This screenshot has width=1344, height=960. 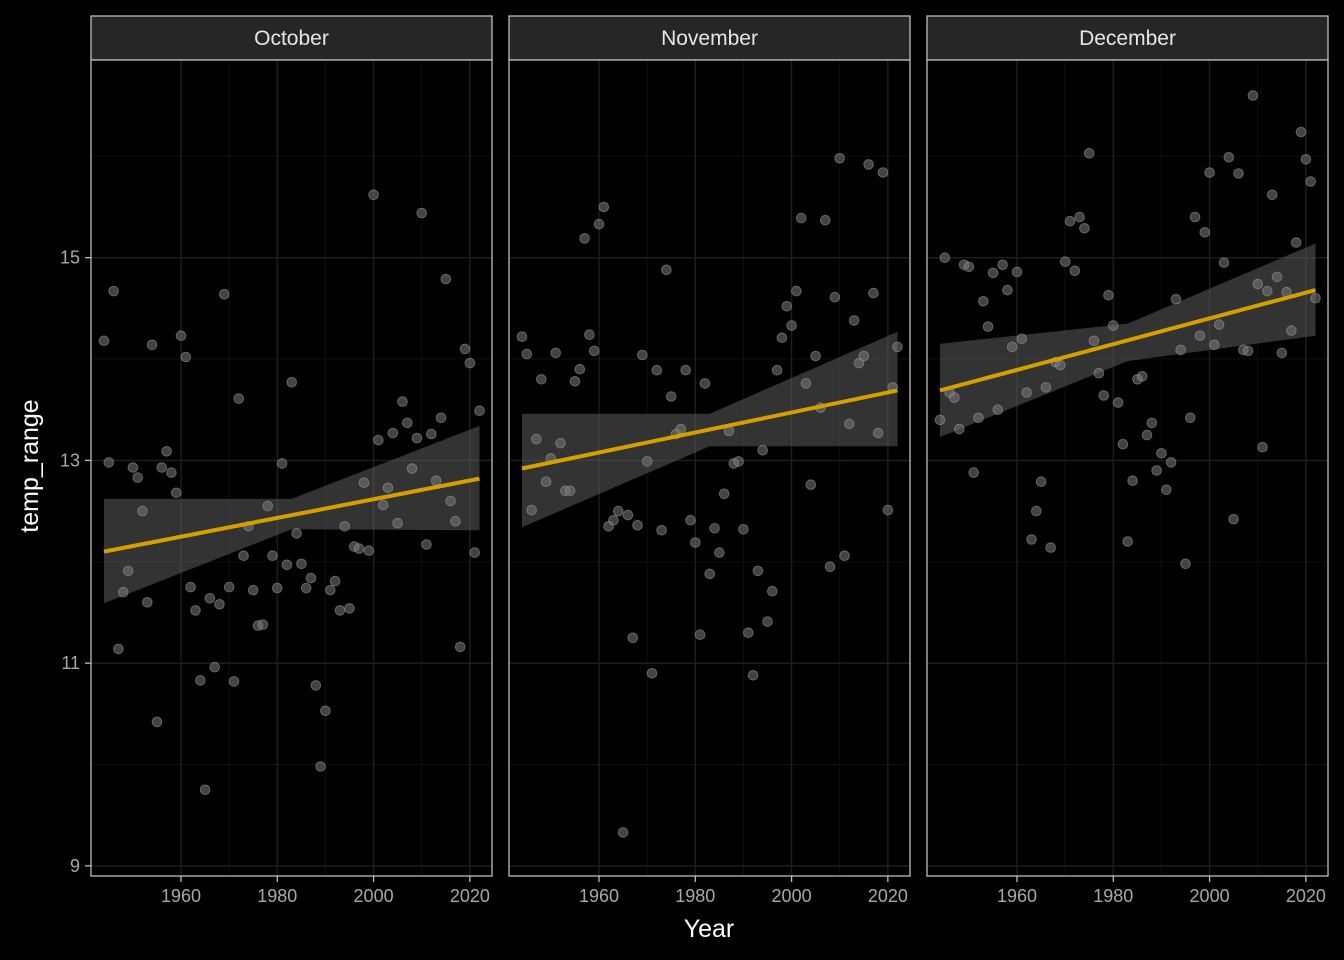 I want to click on facet-label: December, so click(x=1127, y=38).